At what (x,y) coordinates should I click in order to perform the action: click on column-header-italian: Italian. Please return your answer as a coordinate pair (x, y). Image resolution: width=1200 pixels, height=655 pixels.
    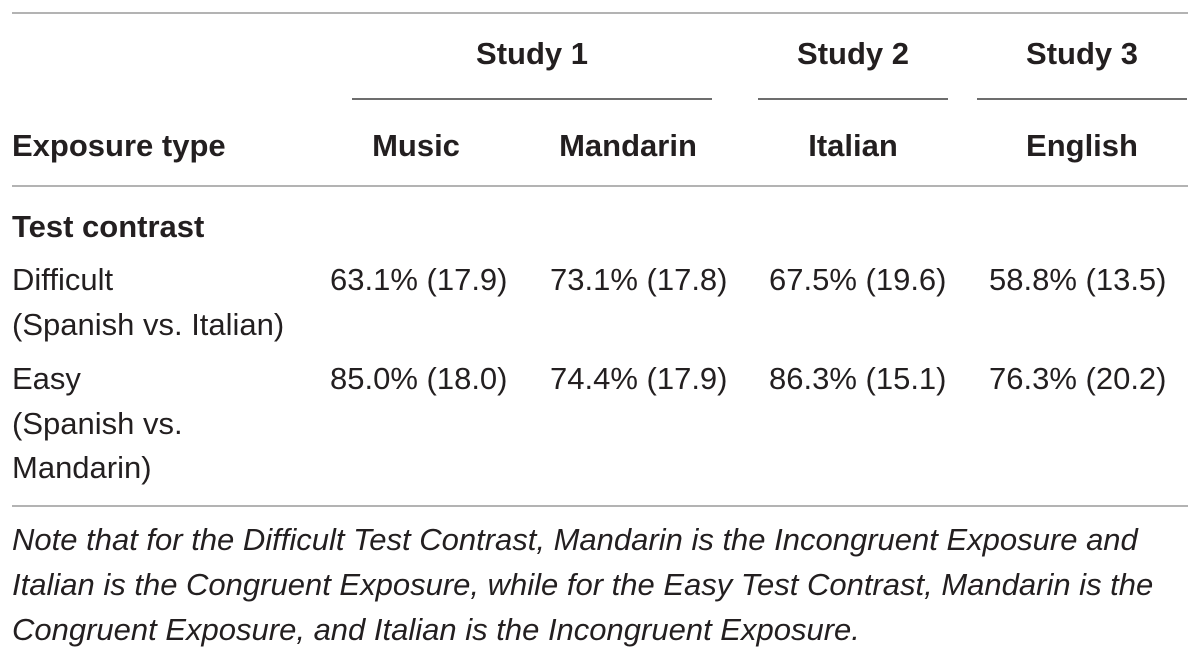
    Looking at the image, I should click on (853, 145).